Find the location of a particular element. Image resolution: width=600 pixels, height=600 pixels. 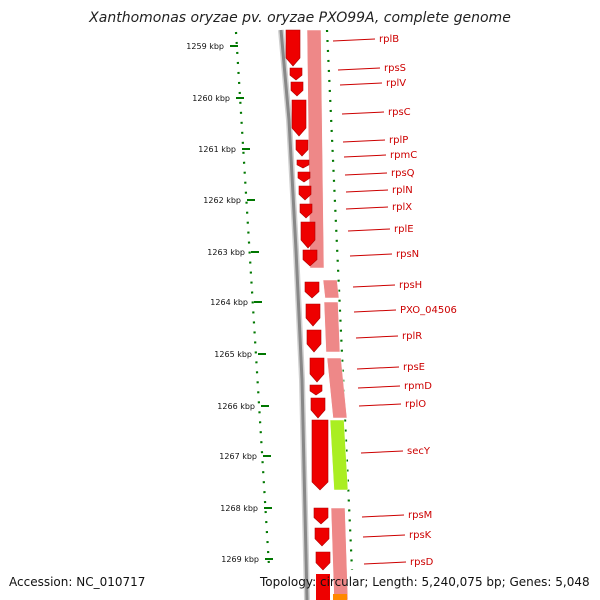

gene-label-rplb: rplB is located at coordinates (389, 39).